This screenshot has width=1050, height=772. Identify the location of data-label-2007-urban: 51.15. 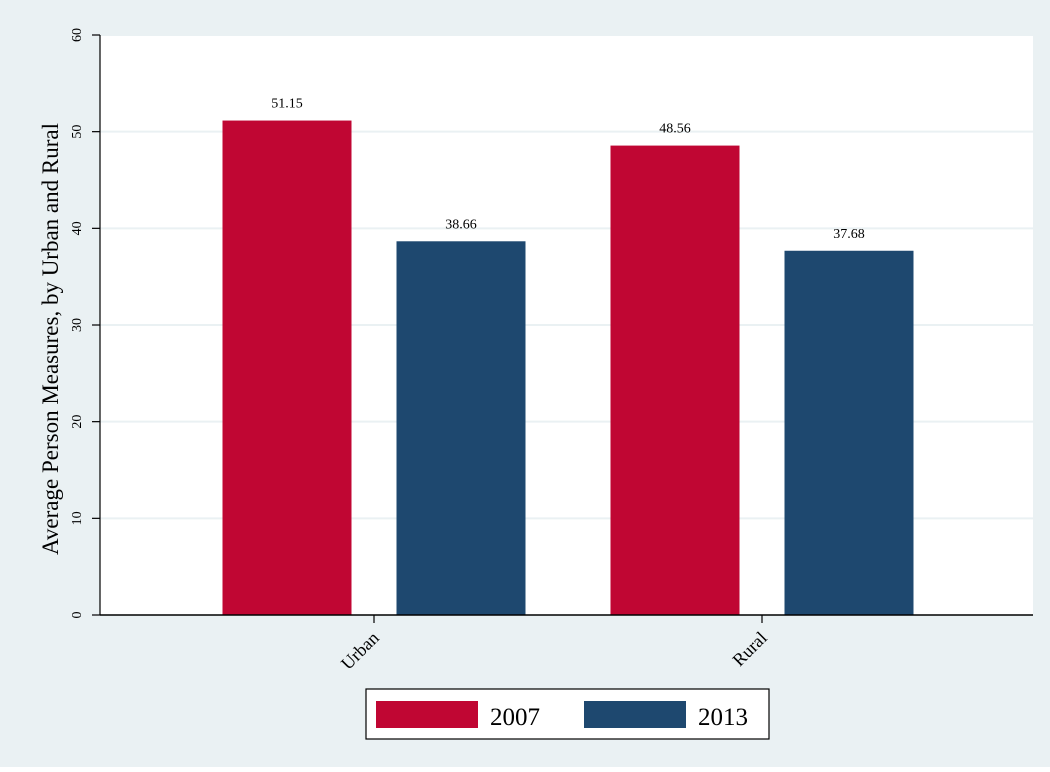
(287, 104).